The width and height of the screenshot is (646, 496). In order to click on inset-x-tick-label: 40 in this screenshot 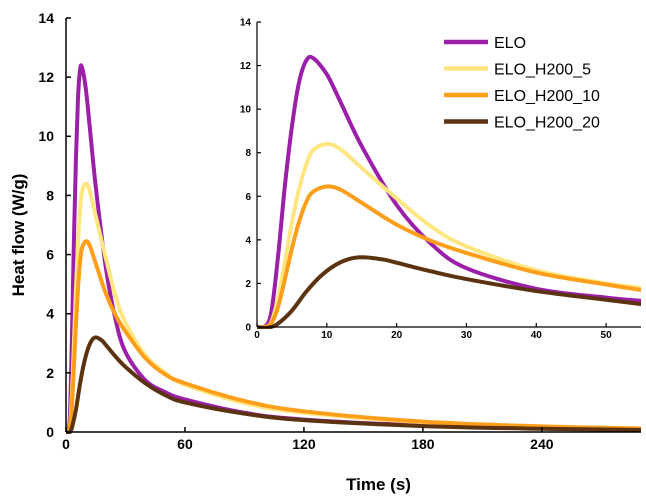, I will do `click(537, 335)`.